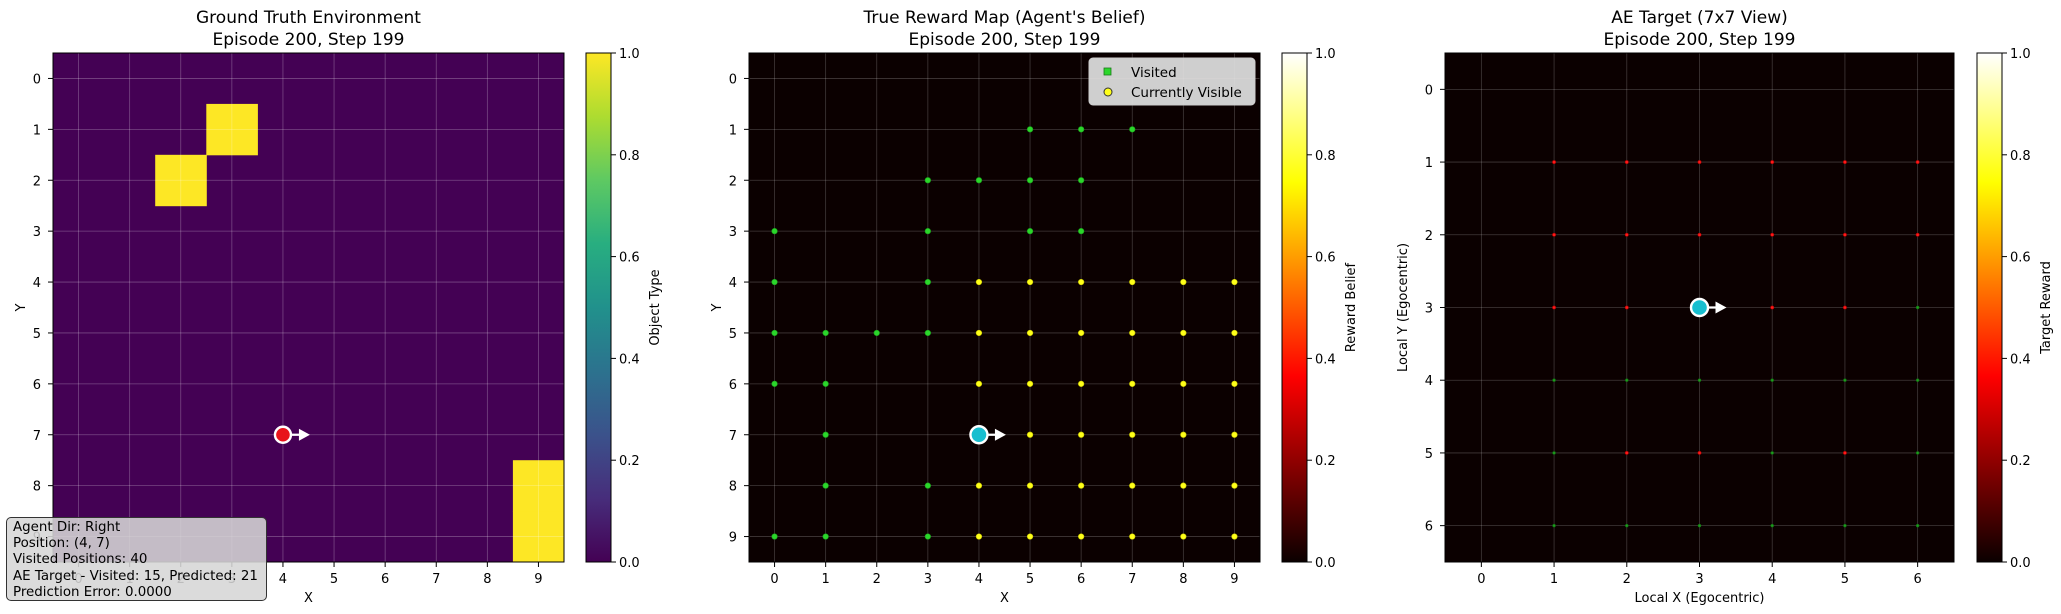 The image size is (2061, 614). I want to click on colorbar-tick-label: 1.0, so click(629, 54).